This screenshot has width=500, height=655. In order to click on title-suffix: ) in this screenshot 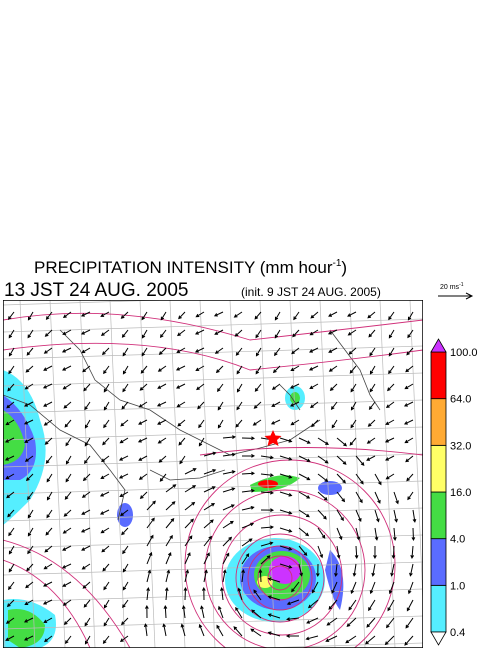, I will do `click(344, 267)`.